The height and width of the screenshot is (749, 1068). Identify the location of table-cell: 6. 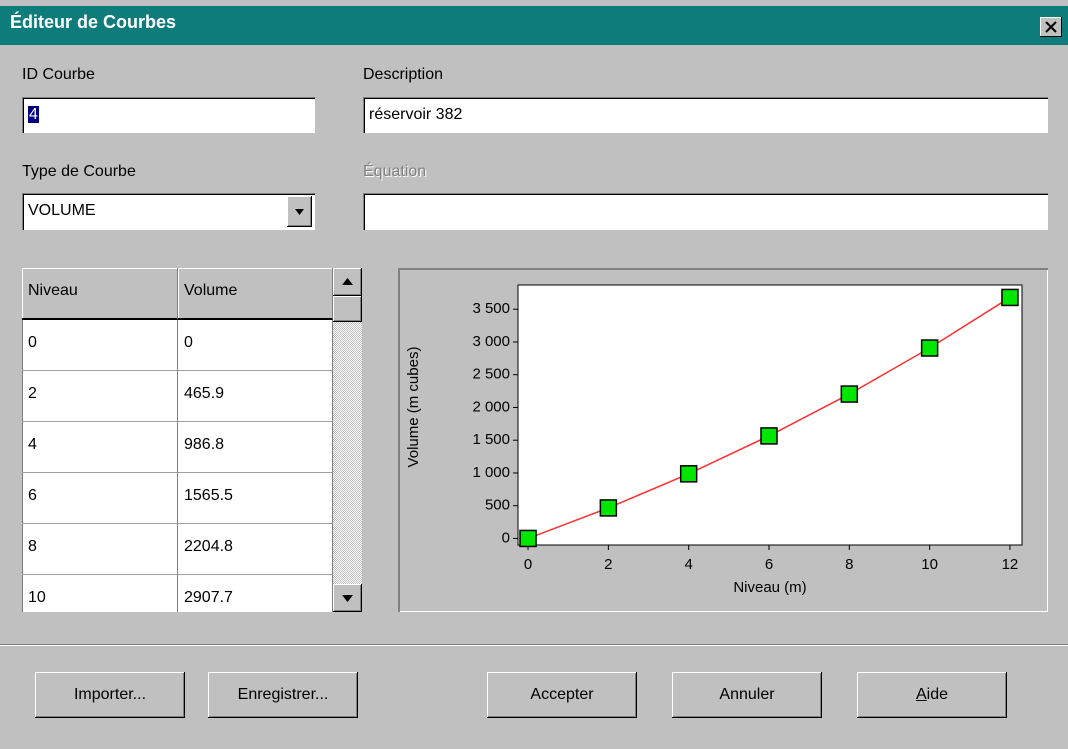
(100, 498).